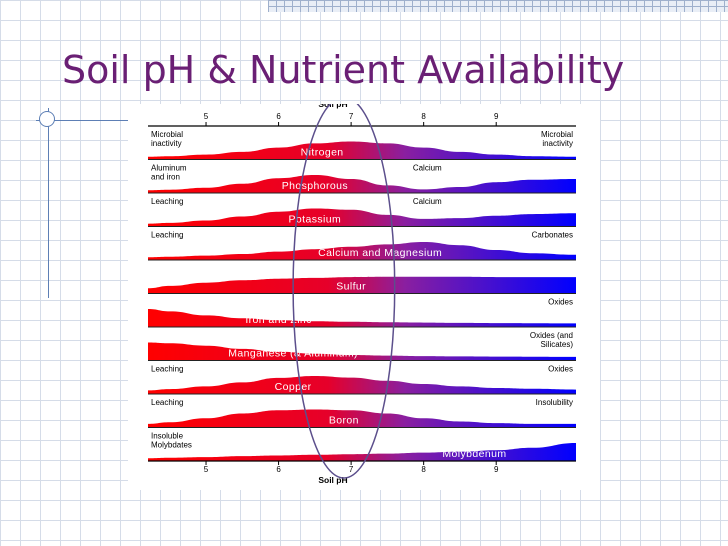 Image resolution: width=728 pixels, height=546 pixels. What do you see at coordinates (322, 153) in the screenshot?
I see `nutrient-label: Nitrogen` at bounding box center [322, 153].